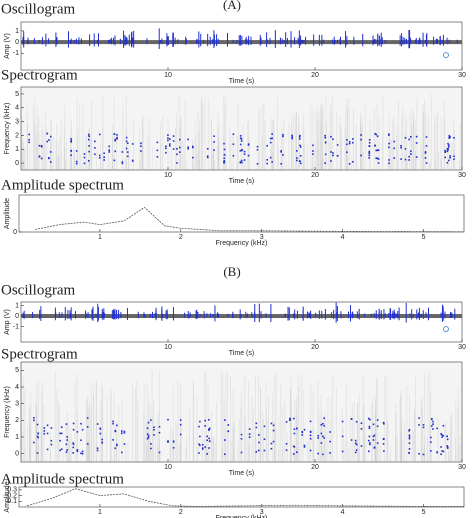 The height and width of the screenshot is (518, 474). Describe the element at coordinates (424, 237) in the screenshot. I see `x-tick-label: 5` at that location.